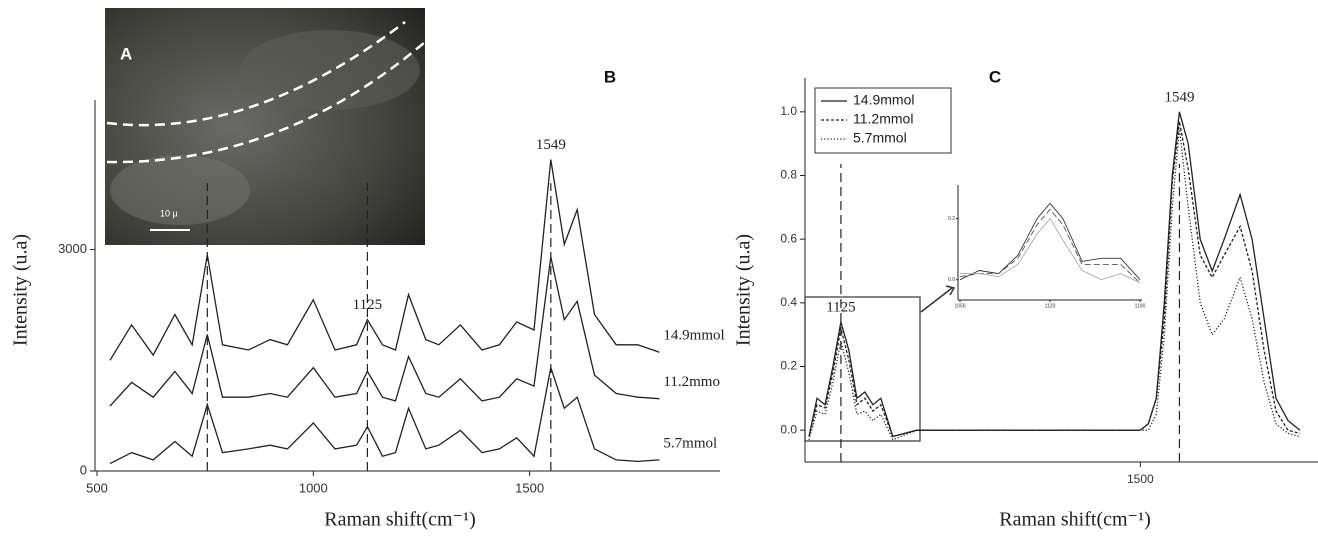 The image size is (1318, 538). What do you see at coordinates (690, 443) in the screenshot?
I see `series-label: 5.7mmol` at bounding box center [690, 443].